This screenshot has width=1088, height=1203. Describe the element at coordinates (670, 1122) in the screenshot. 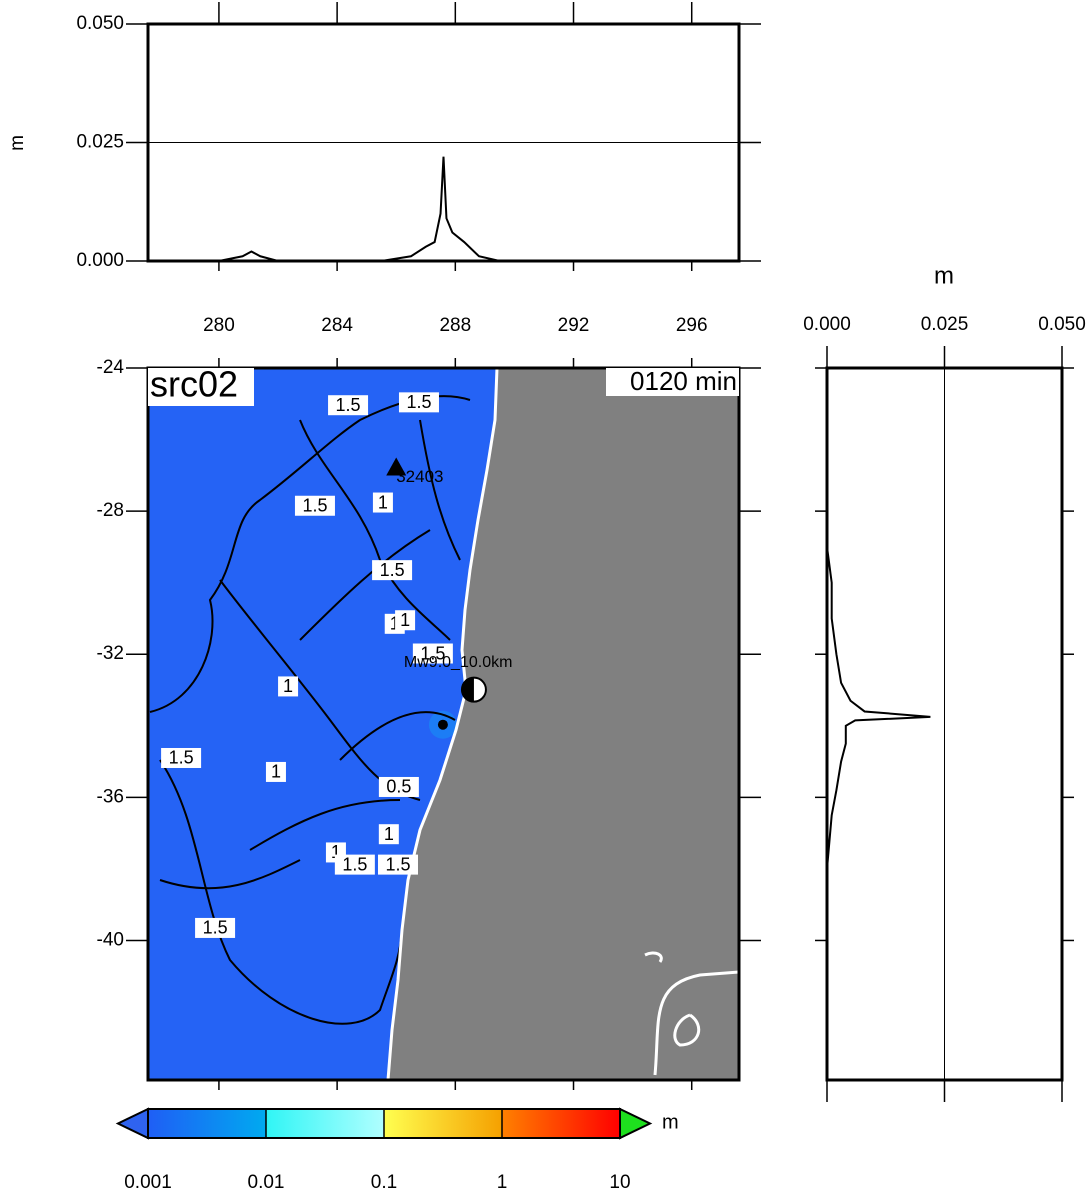

I see `colorbar-unit: m` at that location.